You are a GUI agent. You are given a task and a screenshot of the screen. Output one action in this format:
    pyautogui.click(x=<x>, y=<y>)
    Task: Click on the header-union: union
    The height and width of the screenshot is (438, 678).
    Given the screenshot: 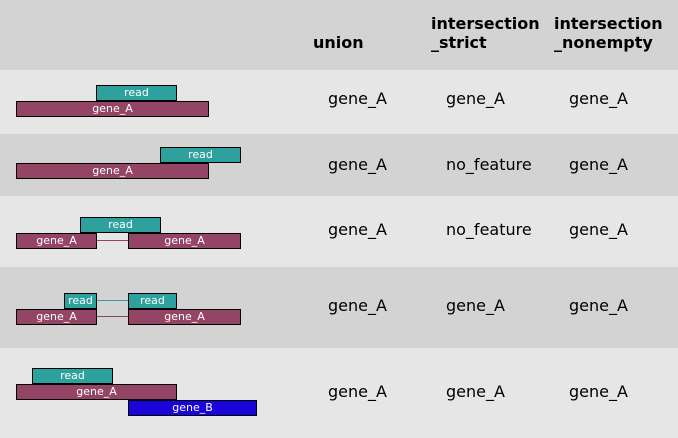 What is the action you would take?
    pyautogui.click(x=338, y=42)
    